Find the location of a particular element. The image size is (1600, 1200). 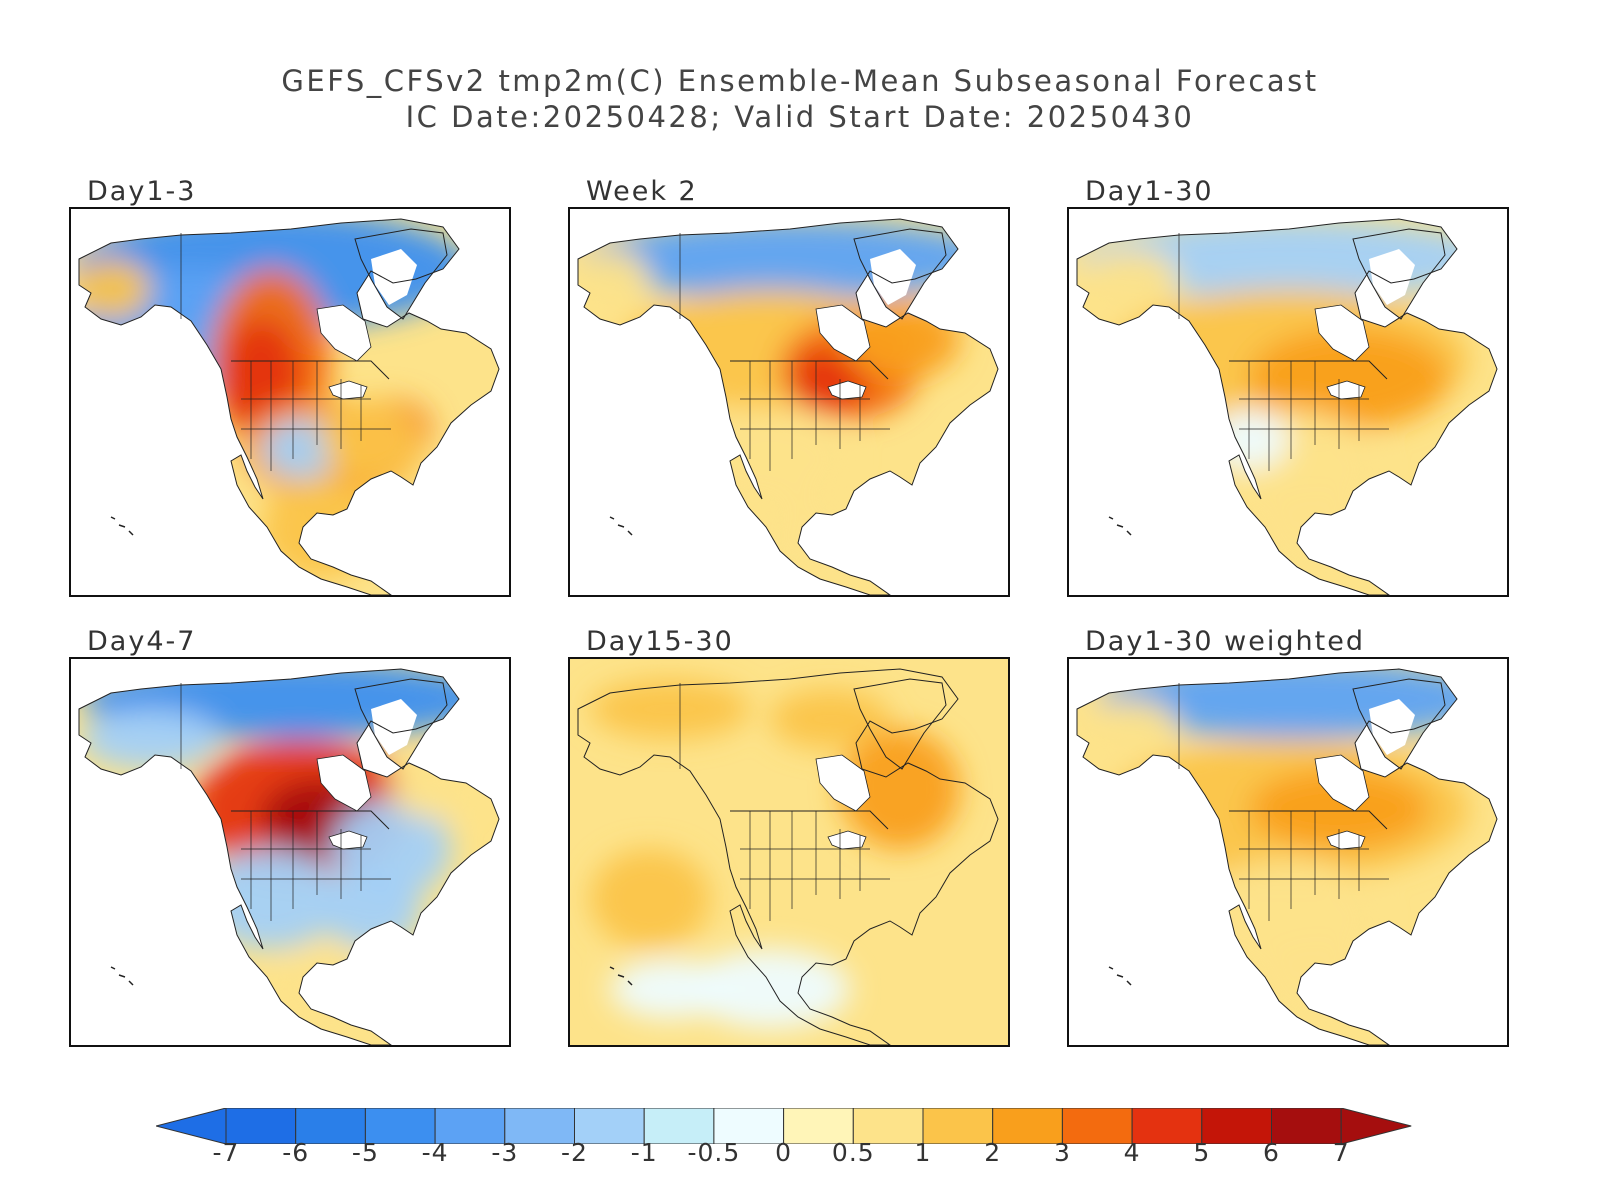

colorbar-tick-label: 2 is located at coordinates (993, 1152).